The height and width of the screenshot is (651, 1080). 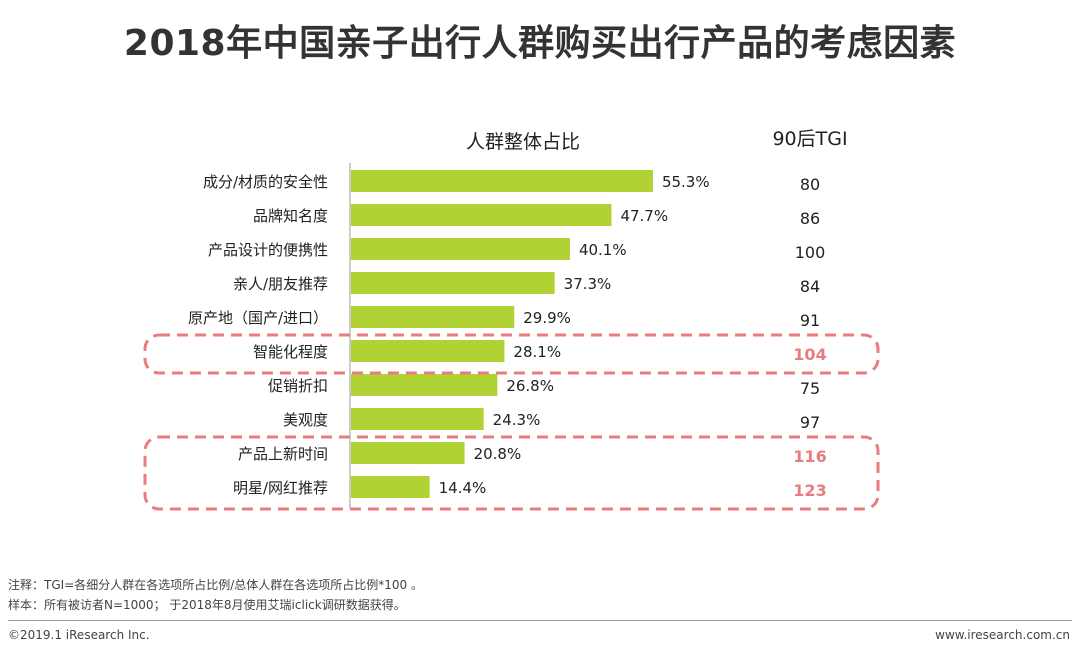 I want to click on tgi-value: 84, so click(x=810, y=286).